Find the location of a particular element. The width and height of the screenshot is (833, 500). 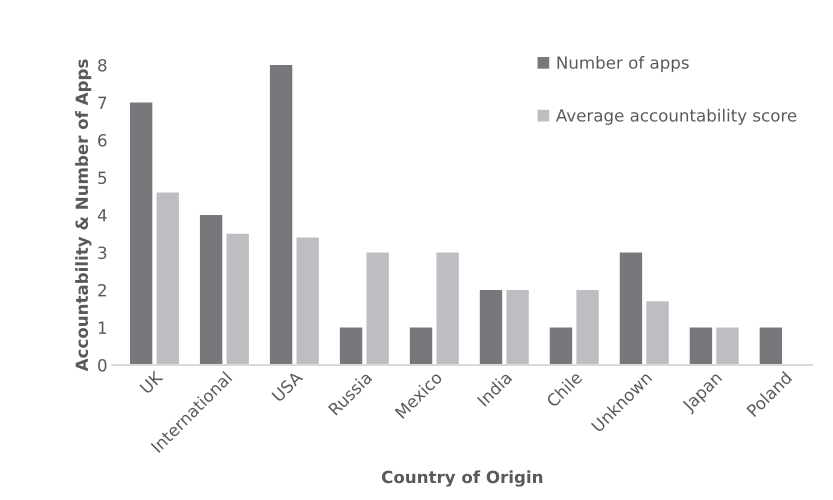

x-axis-title: Country of Origin is located at coordinates (462, 478).